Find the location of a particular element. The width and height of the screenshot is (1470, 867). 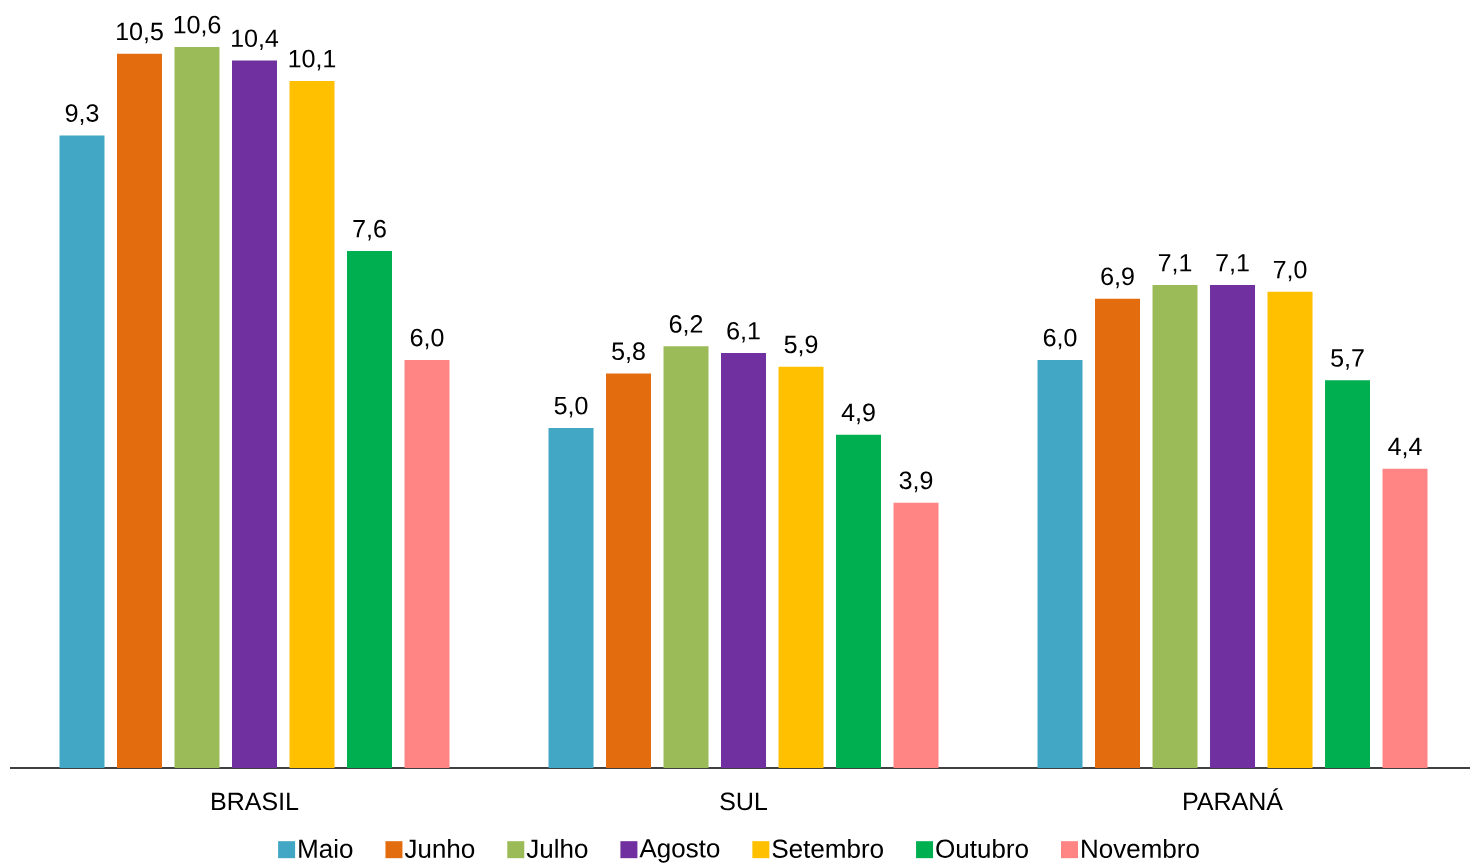

data-label: 4,9 is located at coordinates (858, 414).